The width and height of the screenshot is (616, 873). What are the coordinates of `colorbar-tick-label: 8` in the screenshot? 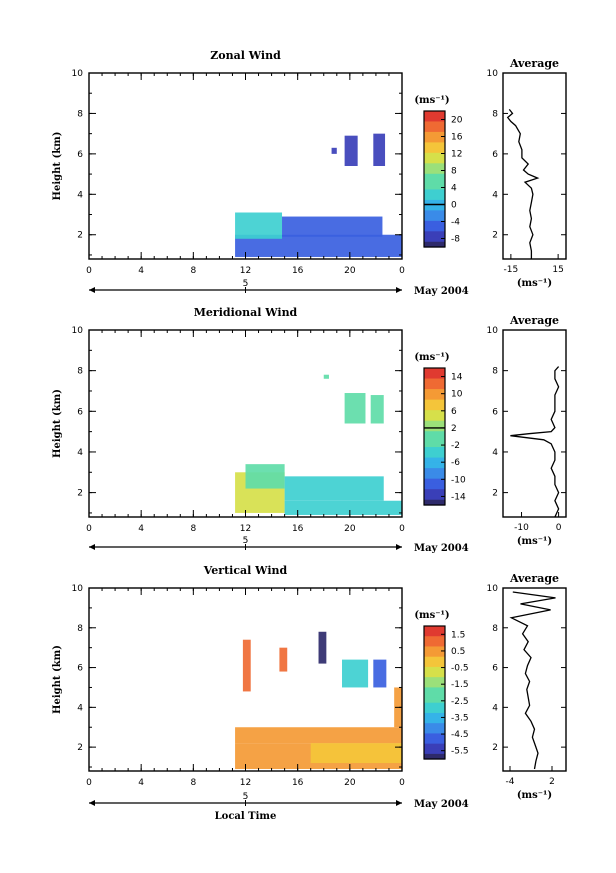 It's located at (454, 172).